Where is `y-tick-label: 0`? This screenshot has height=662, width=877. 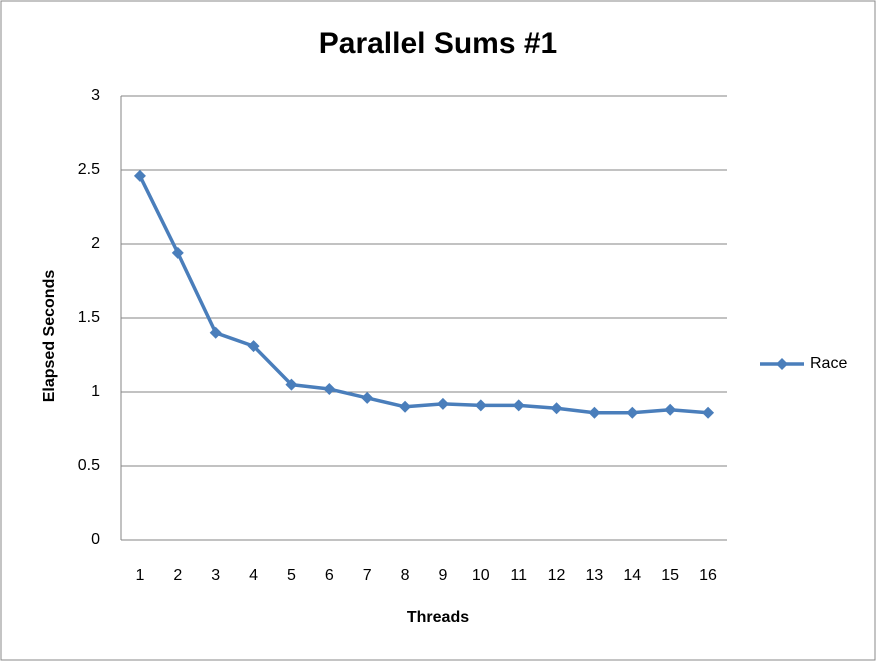
y-tick-label: 0 is located at coordinates (95, 539).